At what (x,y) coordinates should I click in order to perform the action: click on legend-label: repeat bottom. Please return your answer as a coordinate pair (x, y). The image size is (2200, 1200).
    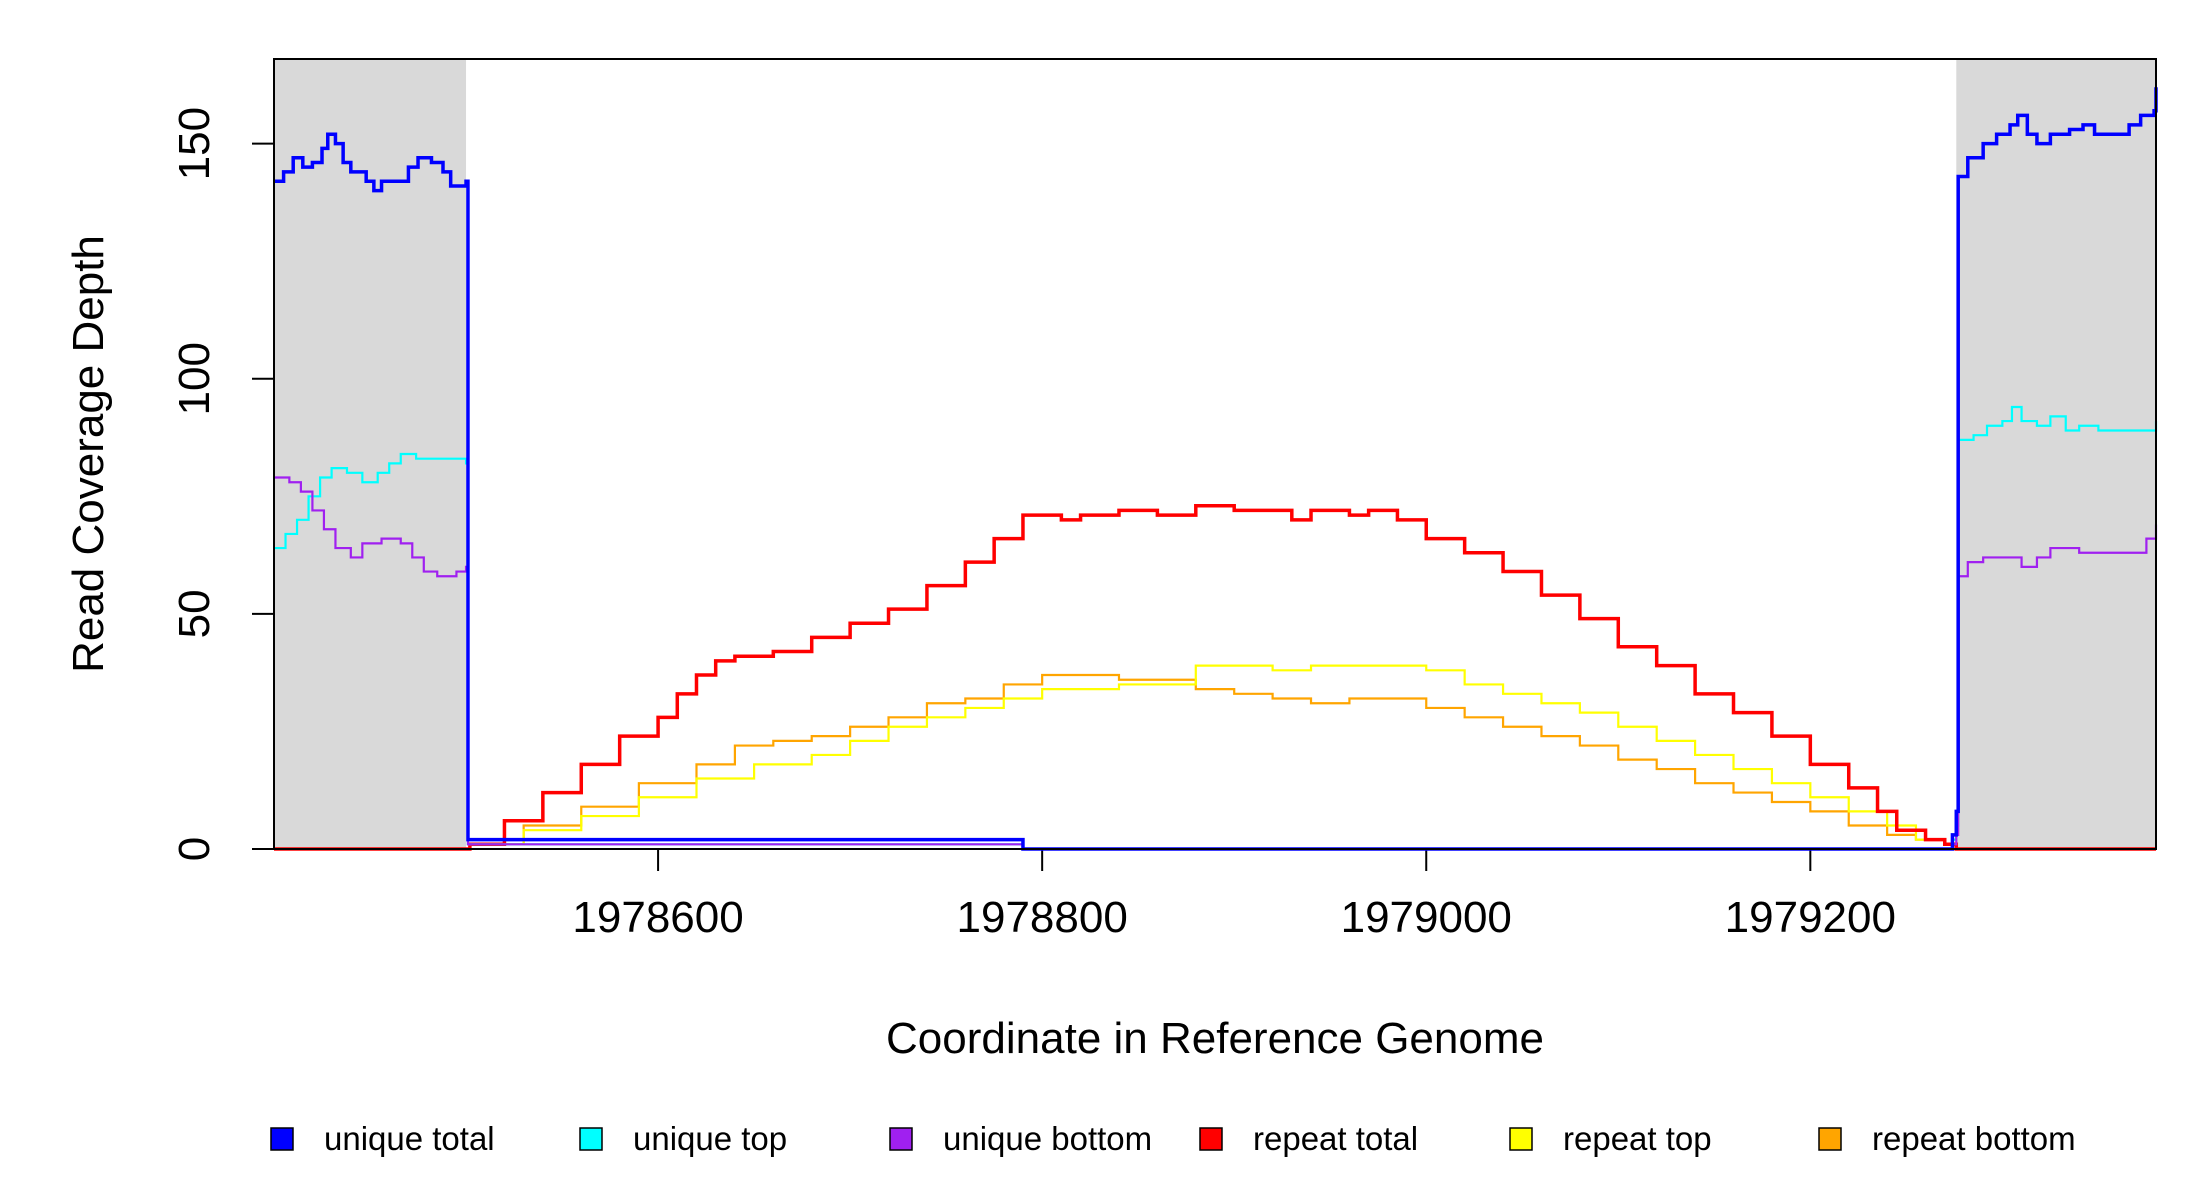
    Looking at the image, I should click on (1974, 1138).